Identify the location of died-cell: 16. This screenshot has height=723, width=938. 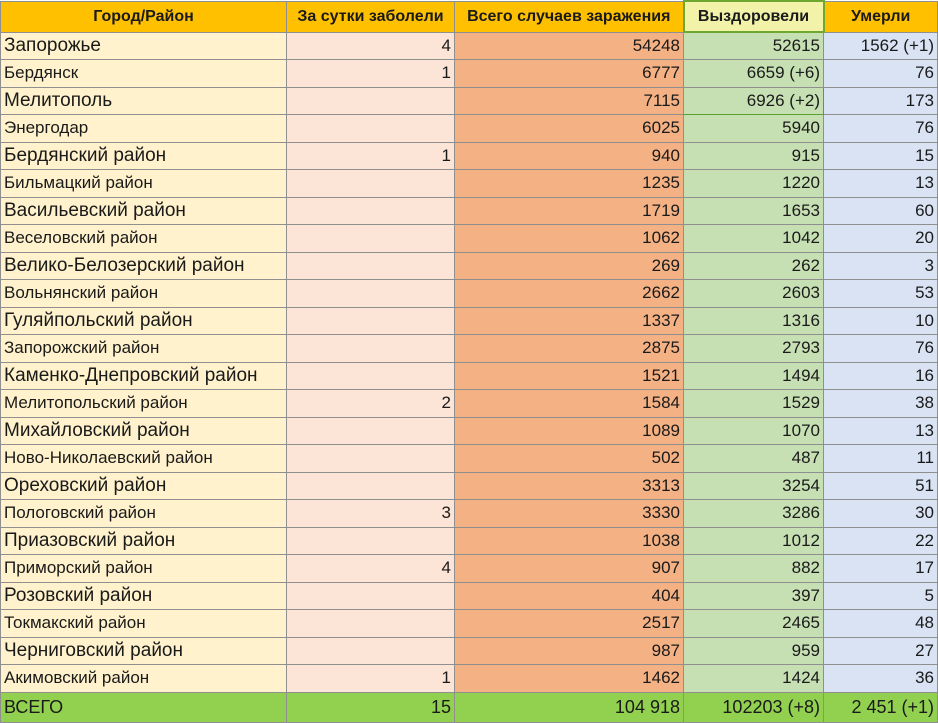
(880, 375).